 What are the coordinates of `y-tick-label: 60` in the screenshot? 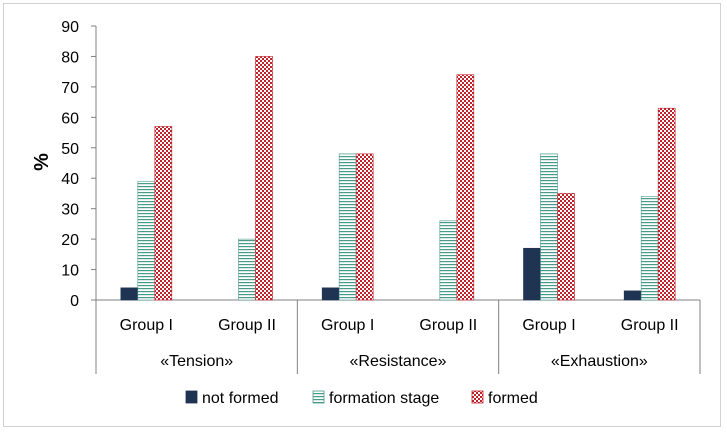 It's located at (70, 118).